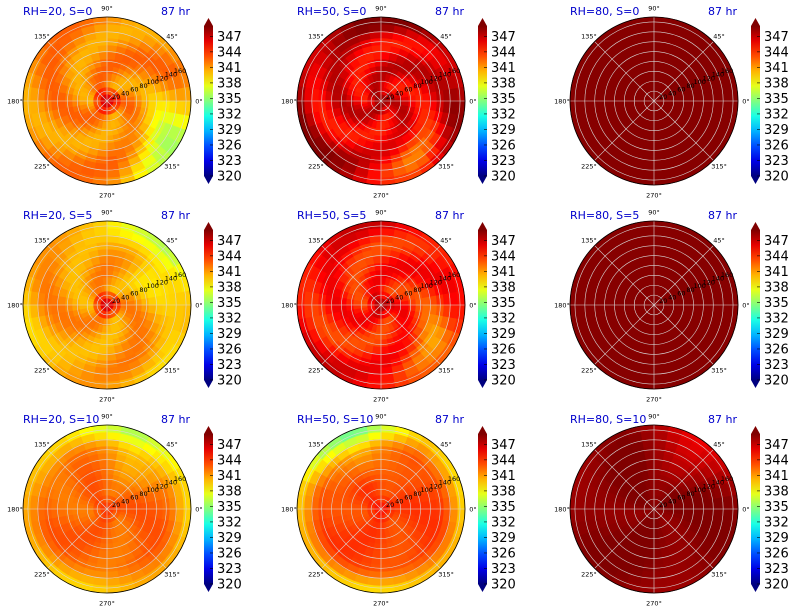 Image resolution: width=793 pixels, height=612 pixels. Describe the element at coordinates (776, 177) in the screenshot. I see `colorbar-tick-label: 320` at that location.